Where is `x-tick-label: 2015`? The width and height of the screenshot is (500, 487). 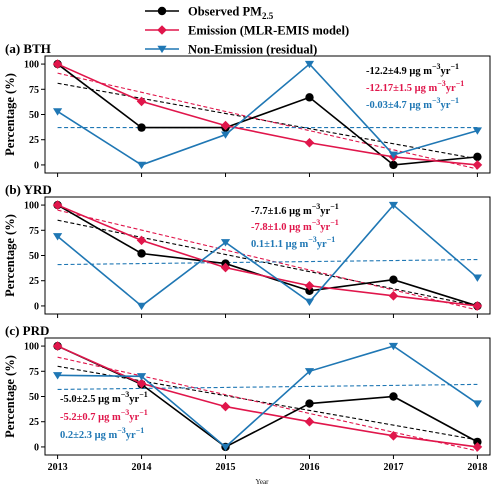 x-tick-label: 2015 is located at coordinates (226, 467).